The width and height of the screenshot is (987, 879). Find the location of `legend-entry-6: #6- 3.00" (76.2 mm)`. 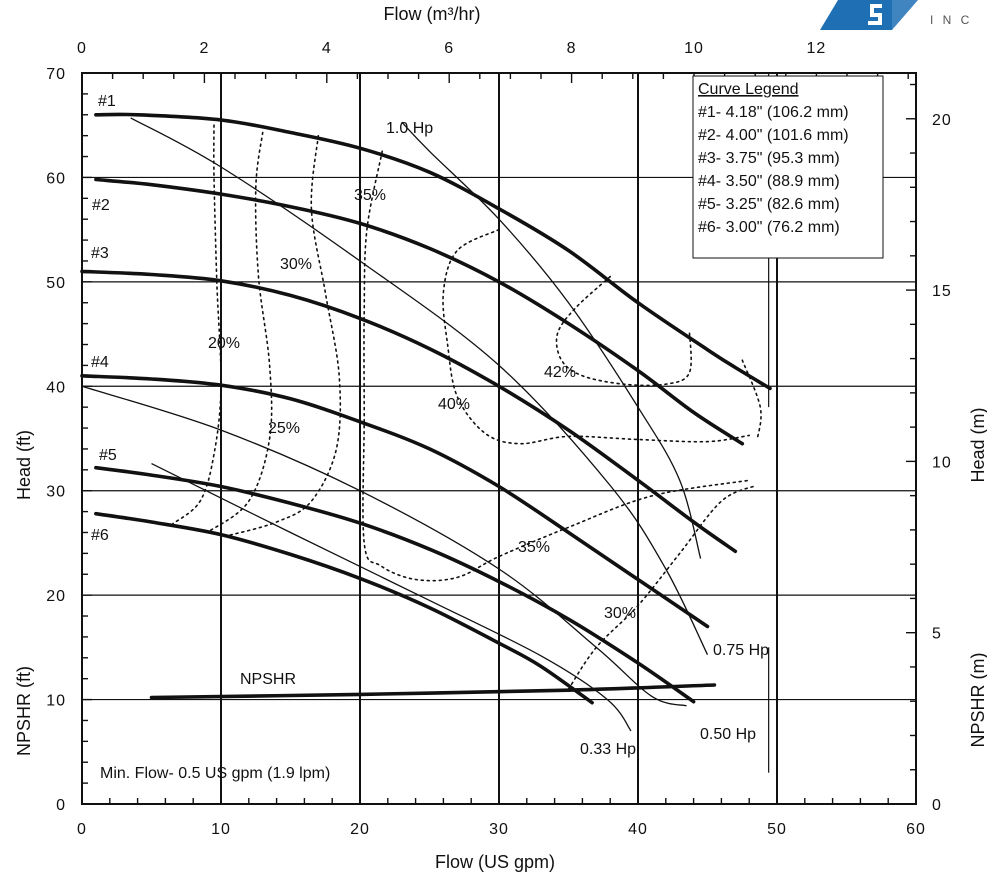

legend-entry-6: #6- 3.00" (76.2 mm) is located at coordinates (769, 227).